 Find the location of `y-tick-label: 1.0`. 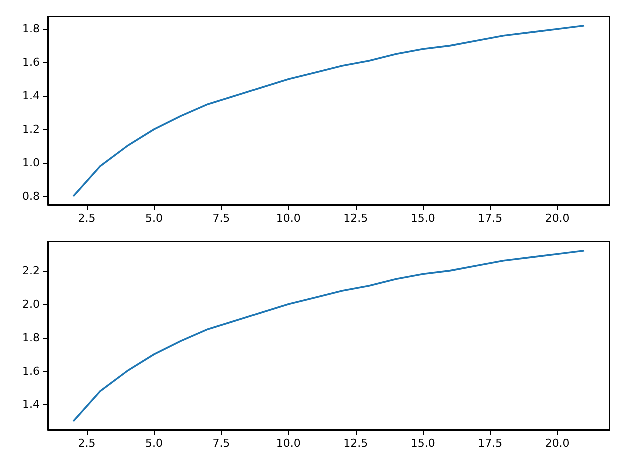

y-tick-label: 1.0 is located at coordinates (31, 163).